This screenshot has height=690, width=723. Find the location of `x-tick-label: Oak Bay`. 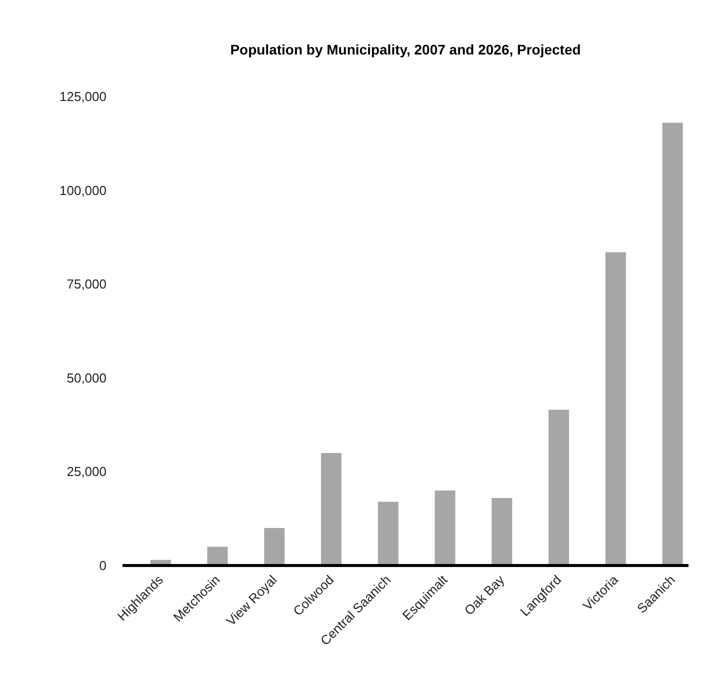

x-tick-label: Oak Bay is located at coordinates (484, 595).